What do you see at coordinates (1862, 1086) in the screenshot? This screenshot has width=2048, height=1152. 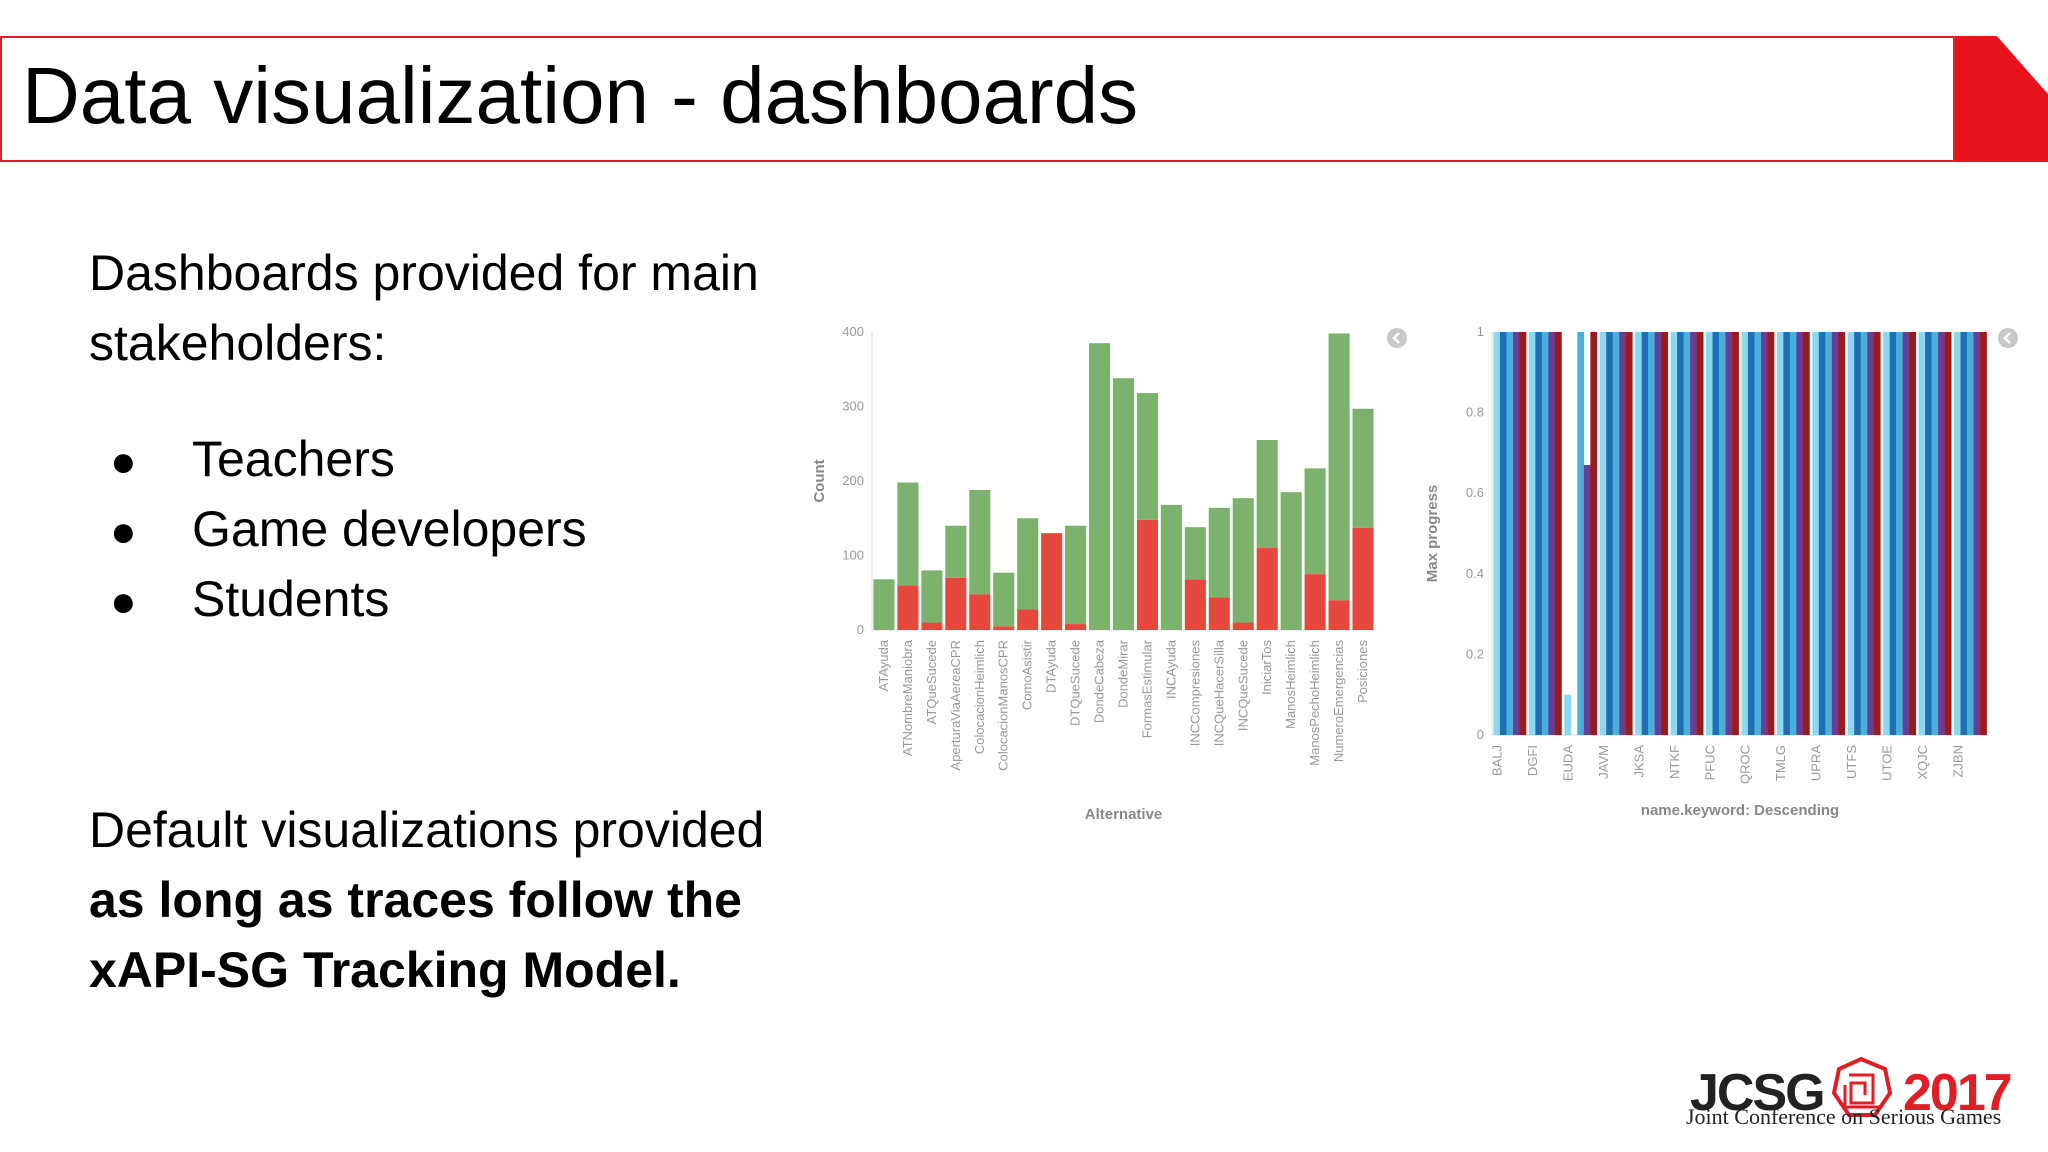 I see `maze-icon` at bounding box center [1862, 1086].